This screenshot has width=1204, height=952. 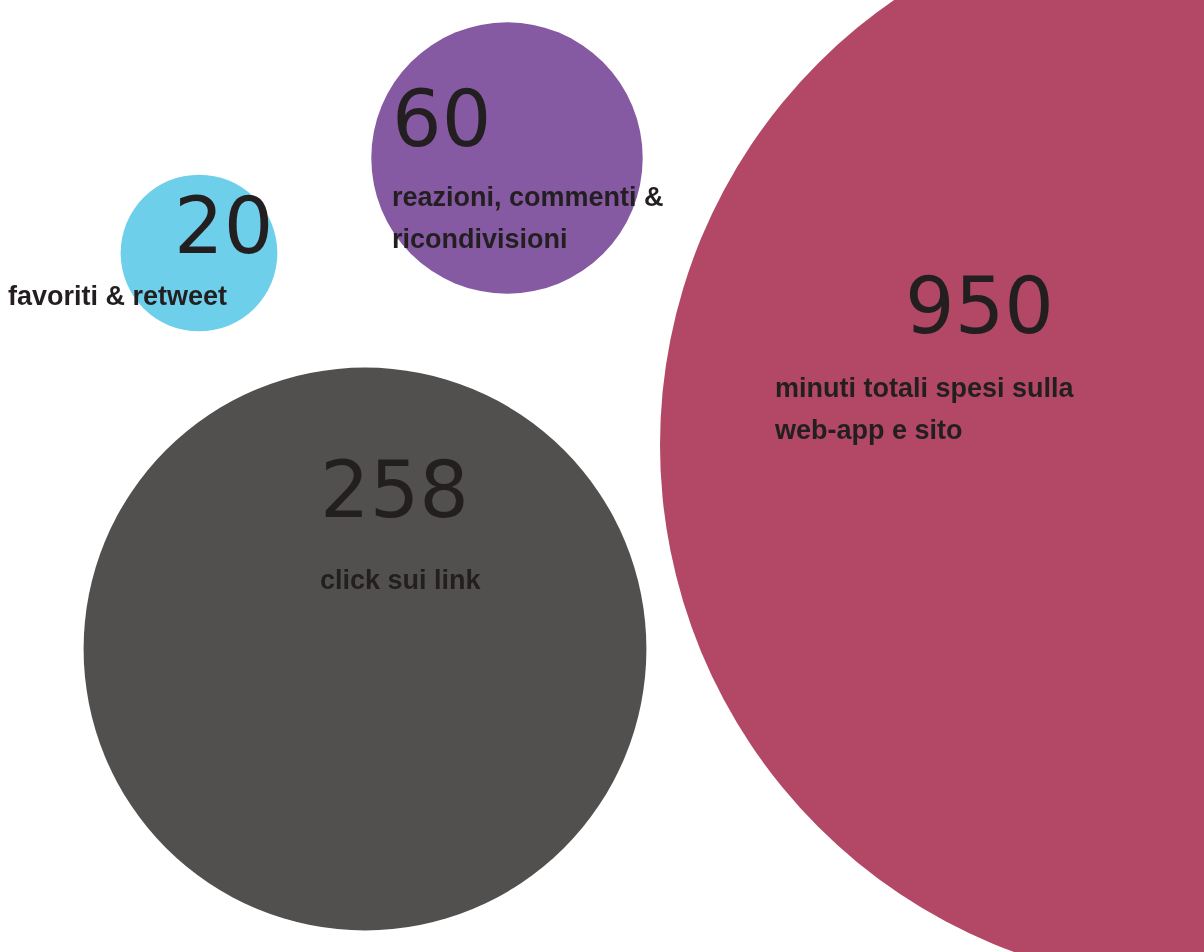 What do you see at coordinates (442, 119) in the screenshot?
I see `data-label: 60` at bounding box center [442, 119].